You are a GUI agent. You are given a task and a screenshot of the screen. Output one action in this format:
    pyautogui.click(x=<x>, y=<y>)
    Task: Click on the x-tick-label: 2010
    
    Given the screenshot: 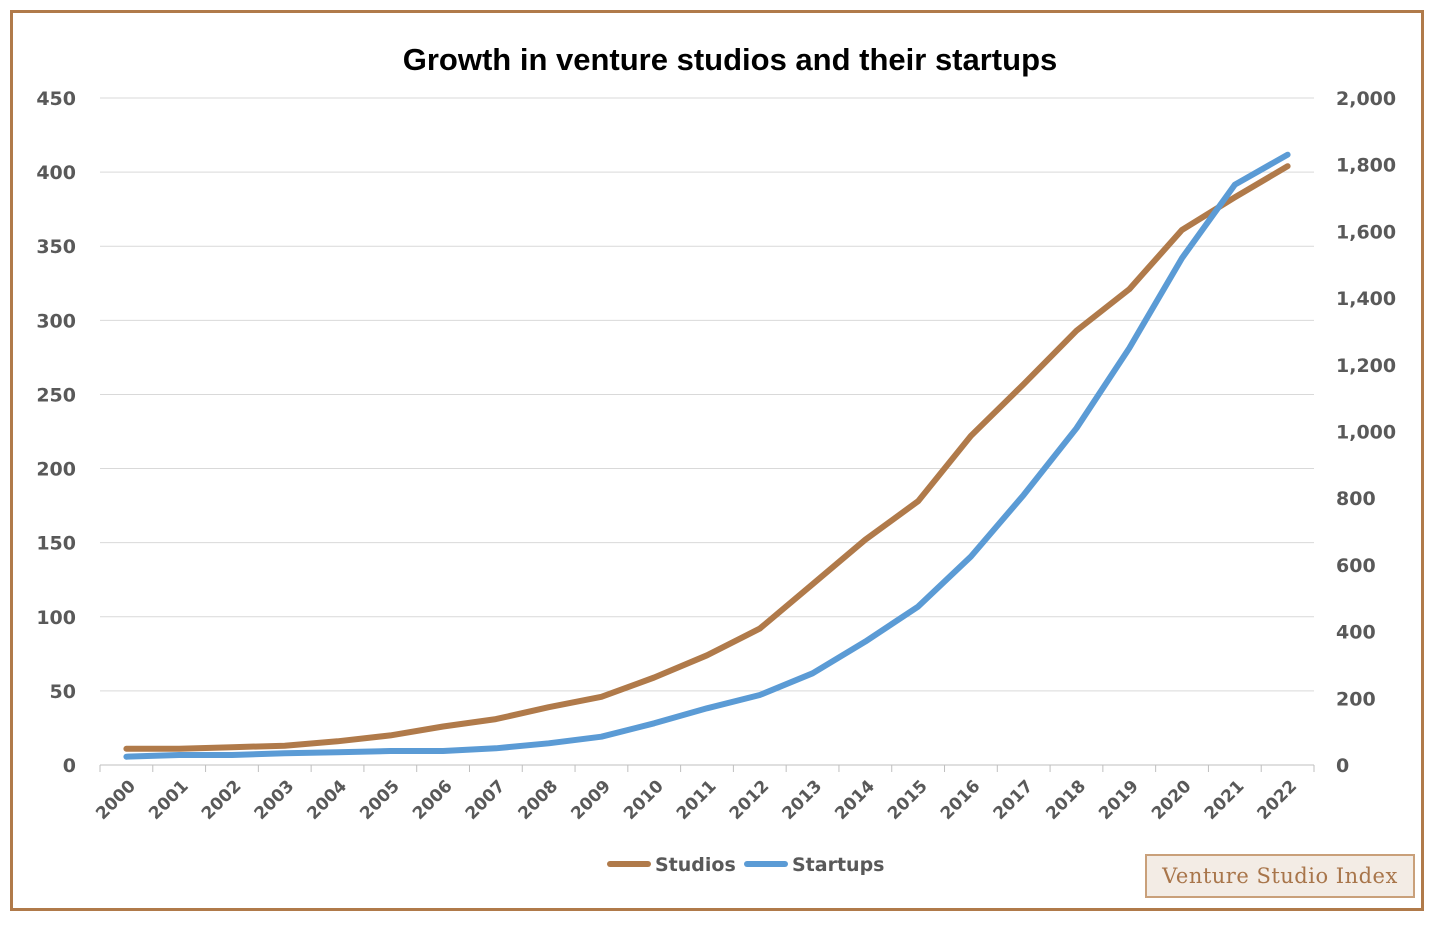 What is the action you would take?
    pyautogui.click(x=644, y=800)
    